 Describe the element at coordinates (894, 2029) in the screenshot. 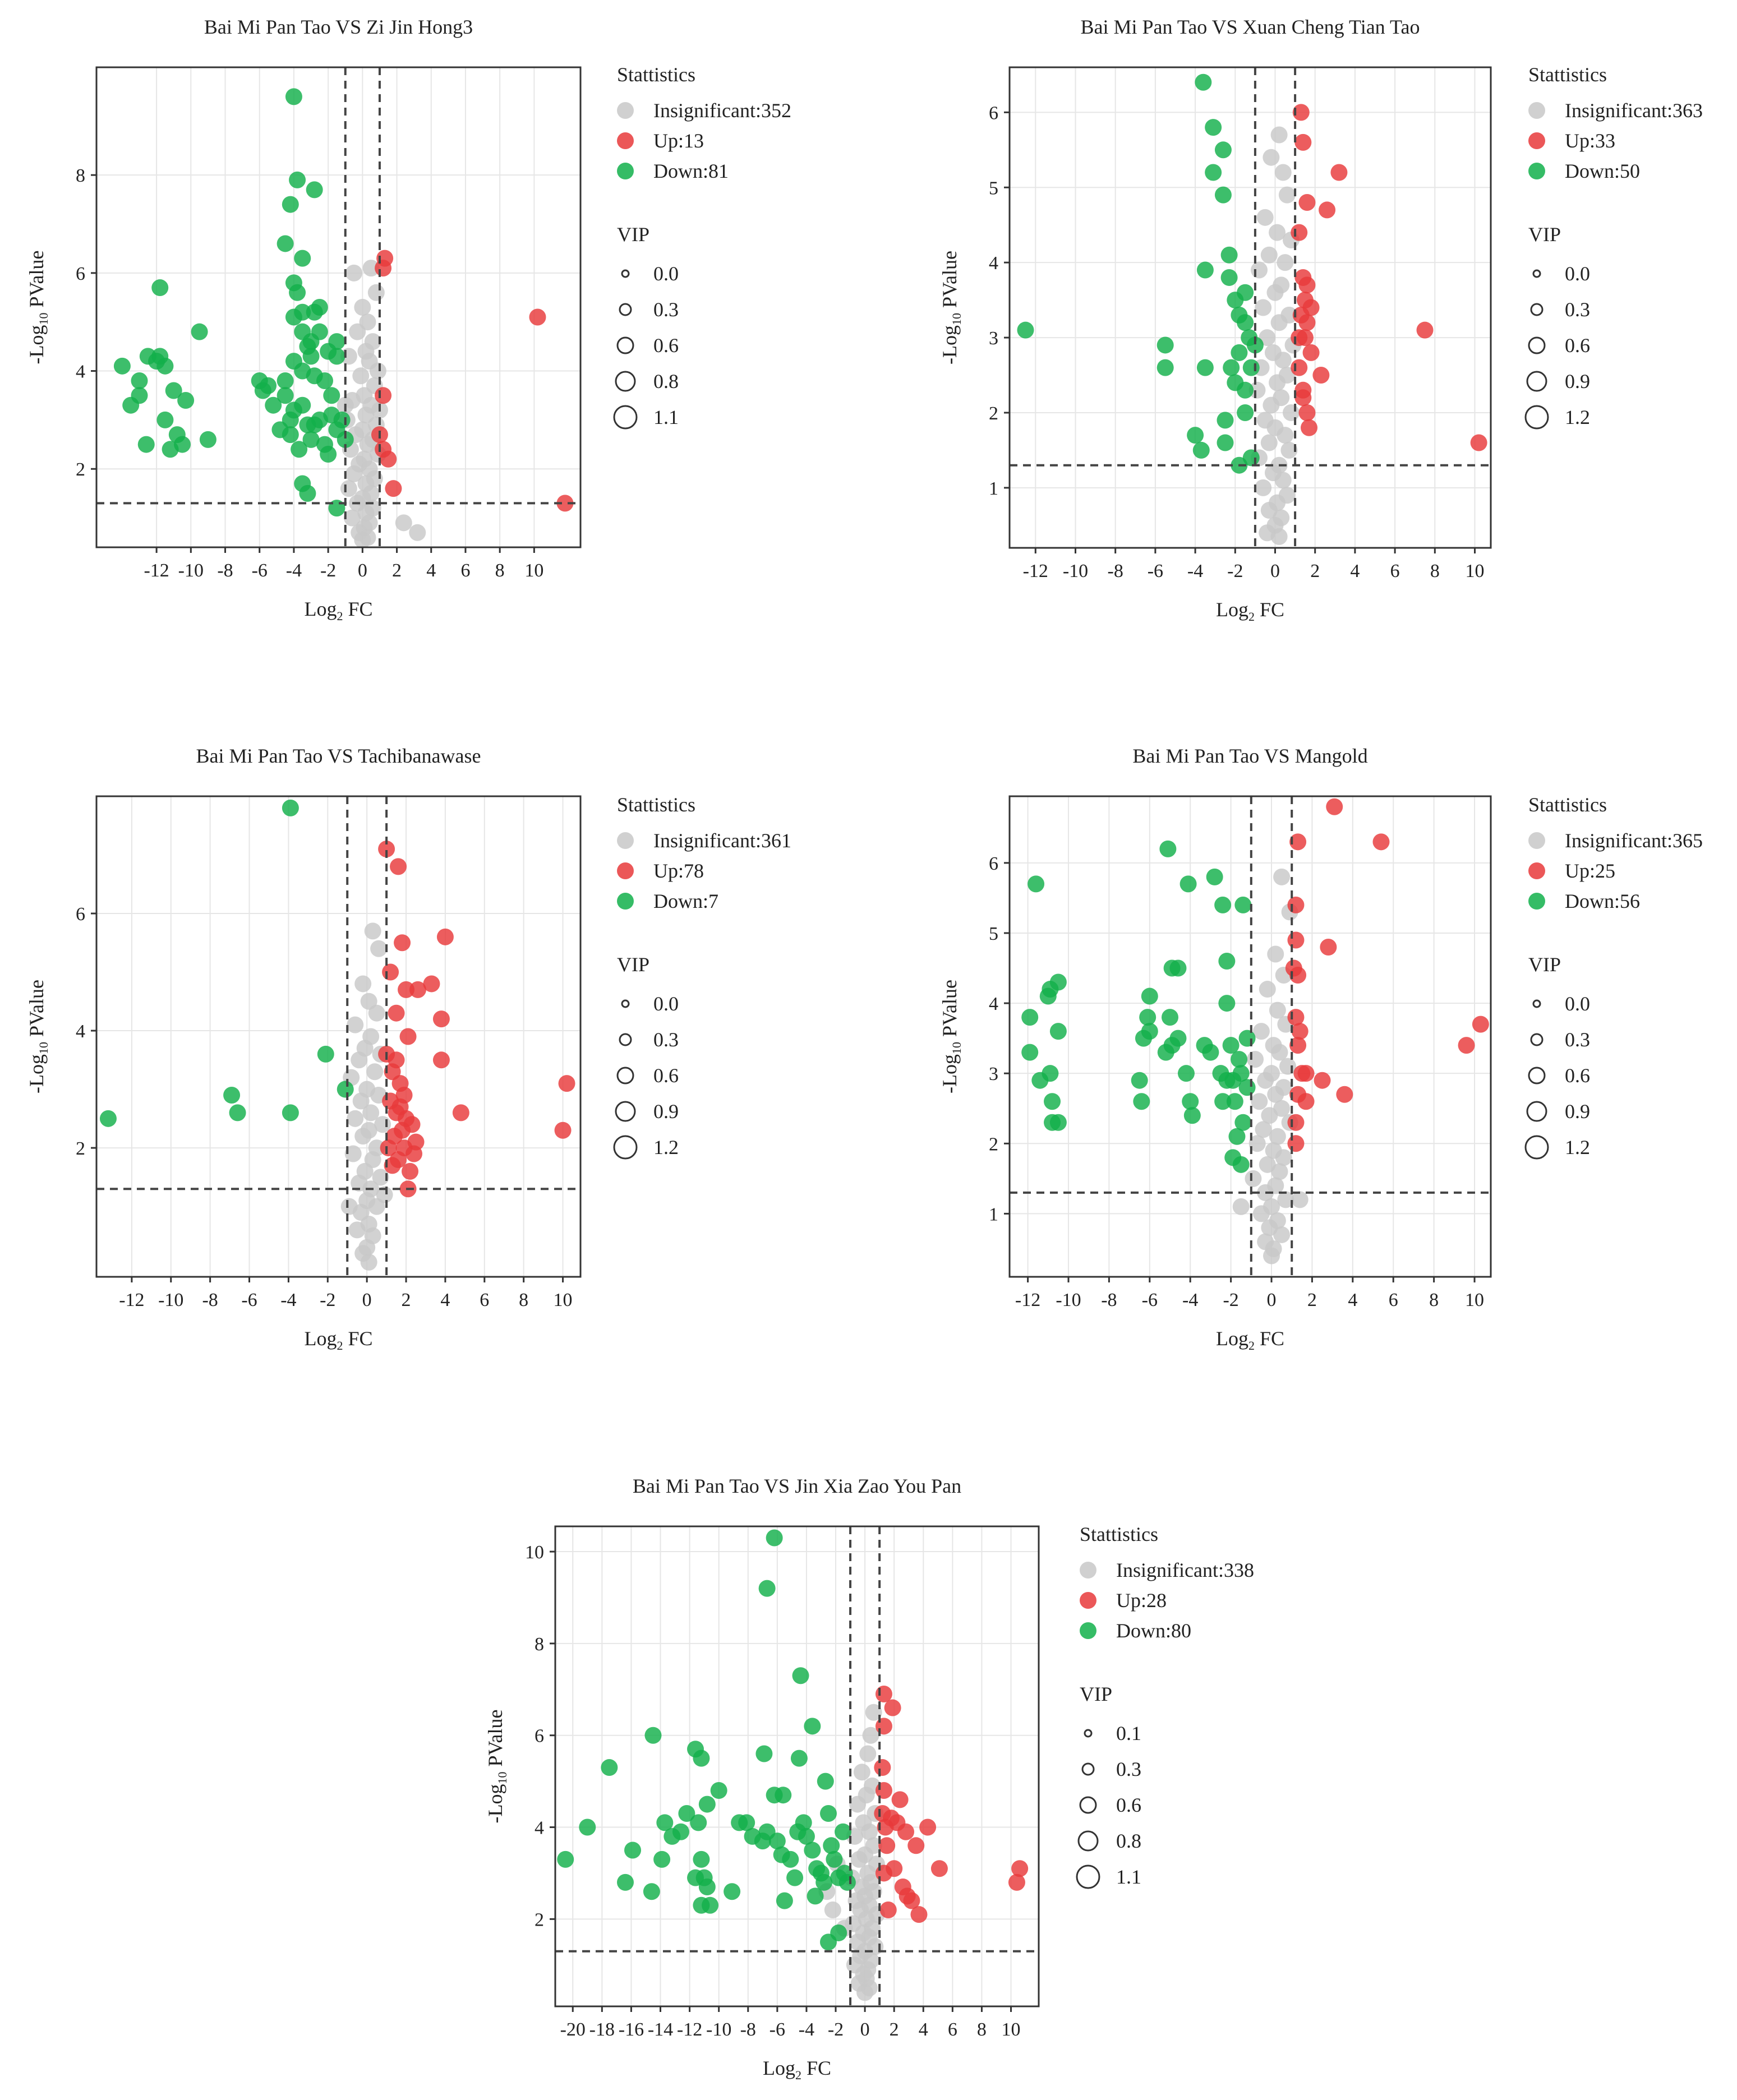

I see `x-tick-label: 2` at that location.